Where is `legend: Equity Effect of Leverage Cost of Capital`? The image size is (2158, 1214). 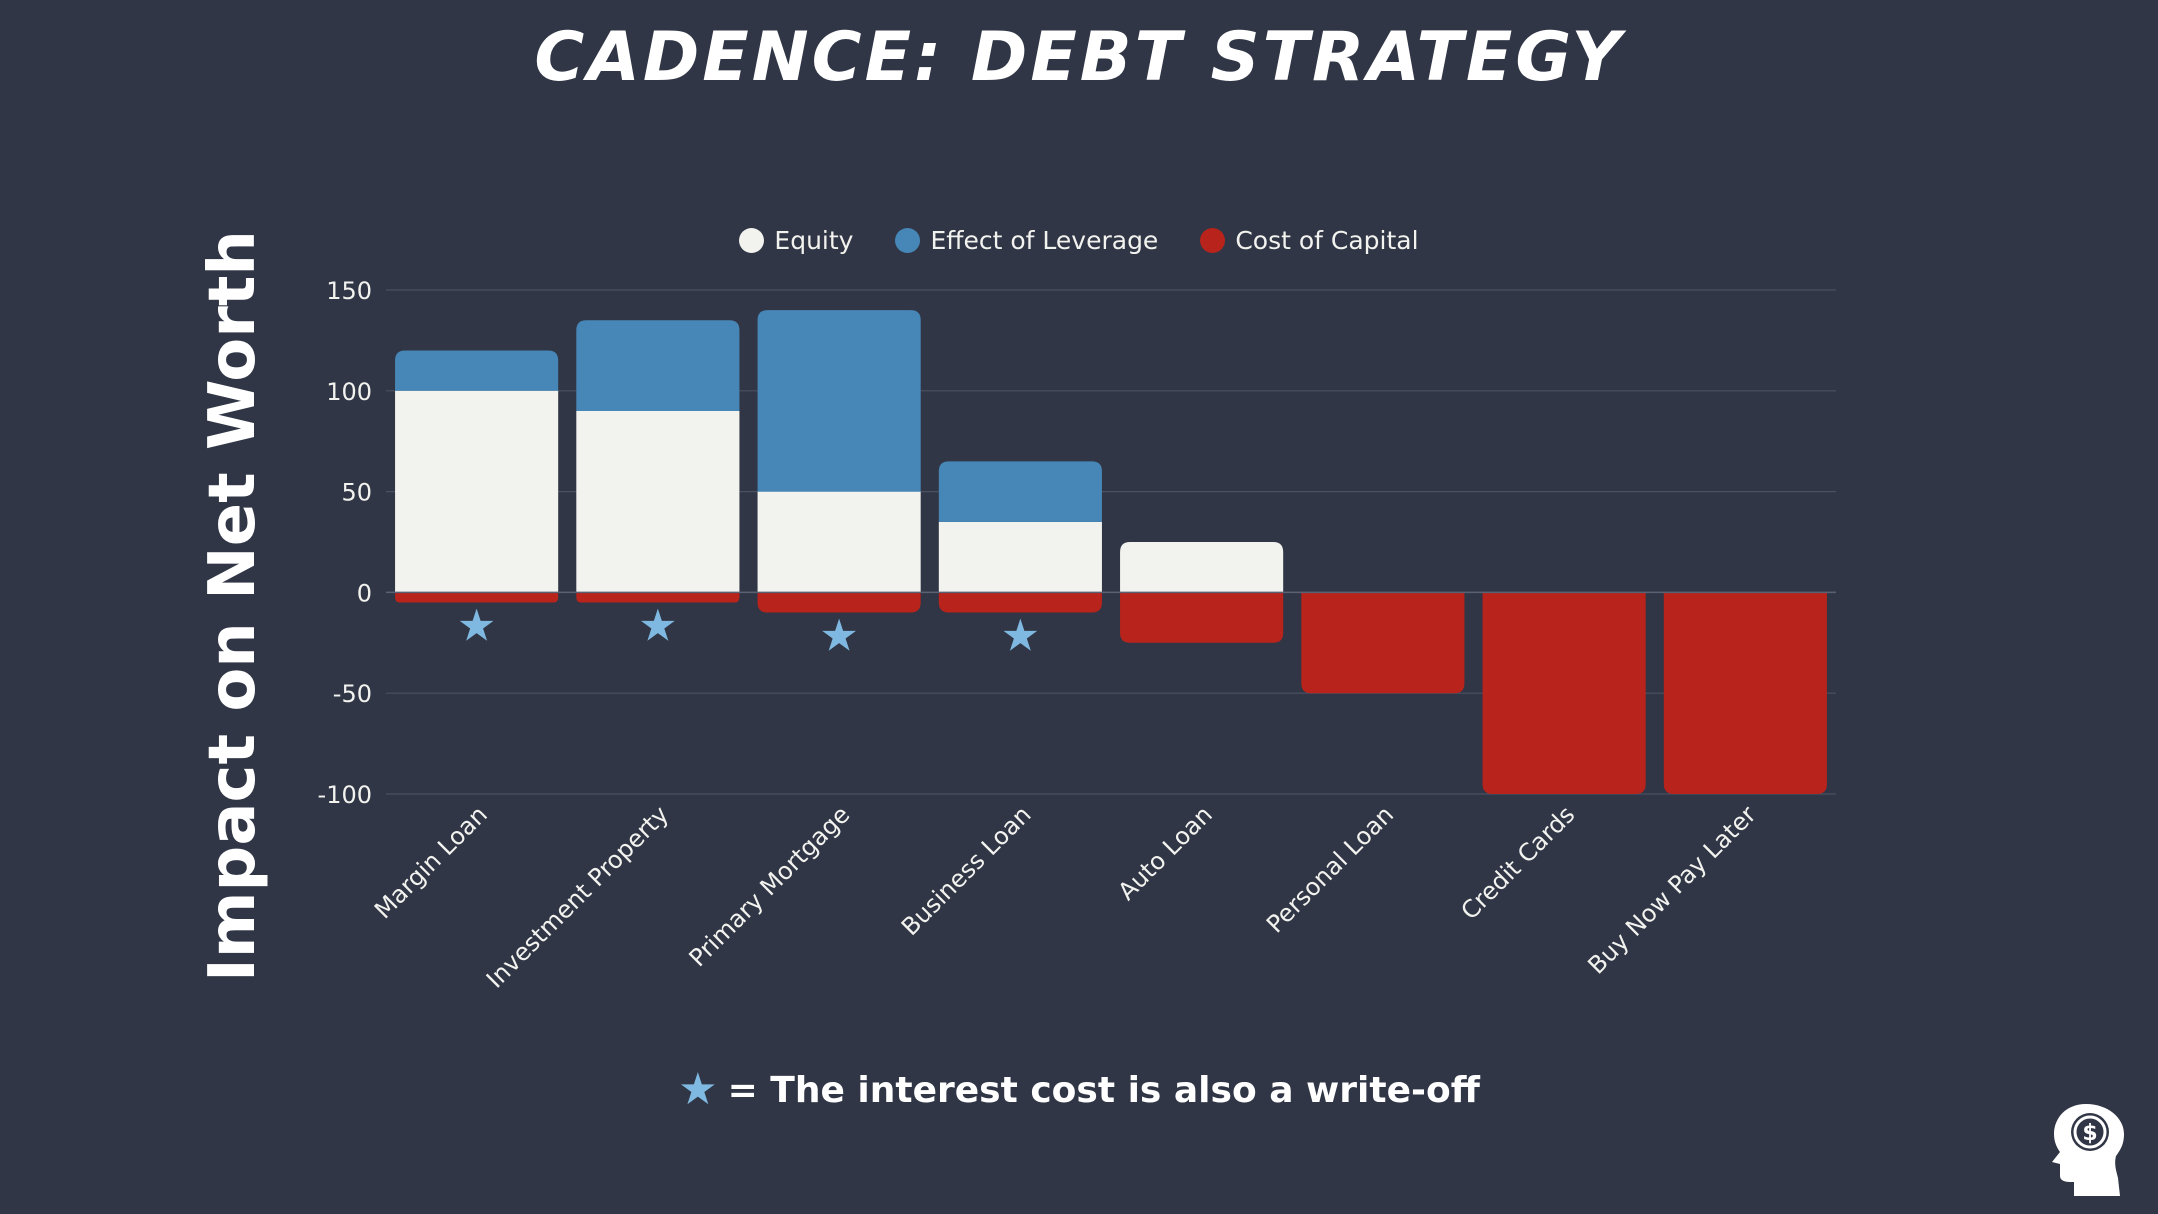
legend: Equity Effect of Leverage Cost of Capital is located at coordinates (1079, 240).